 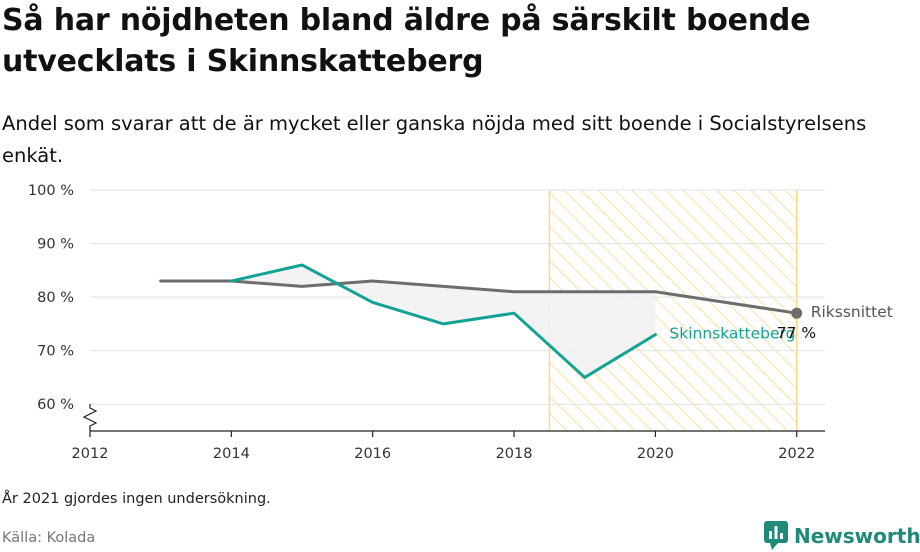 I want to click on x-tick-label: 2018, so click(x=514, y=454).